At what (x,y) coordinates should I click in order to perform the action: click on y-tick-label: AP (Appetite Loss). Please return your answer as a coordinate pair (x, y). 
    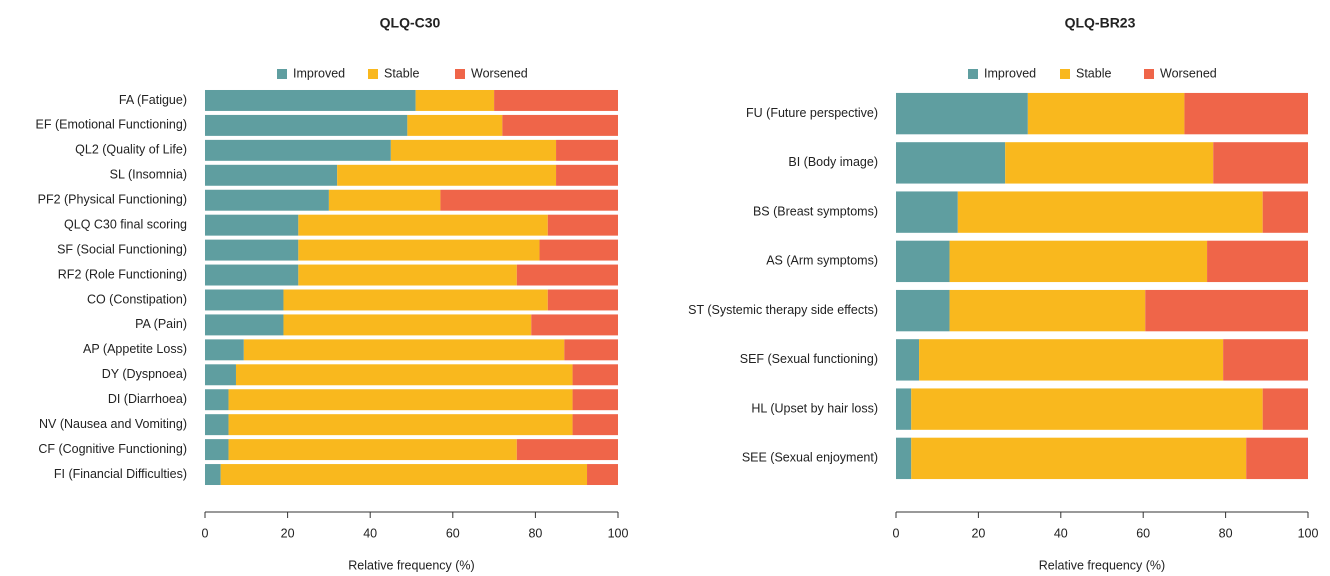
    Looking at the image, I should click on (135, 349).